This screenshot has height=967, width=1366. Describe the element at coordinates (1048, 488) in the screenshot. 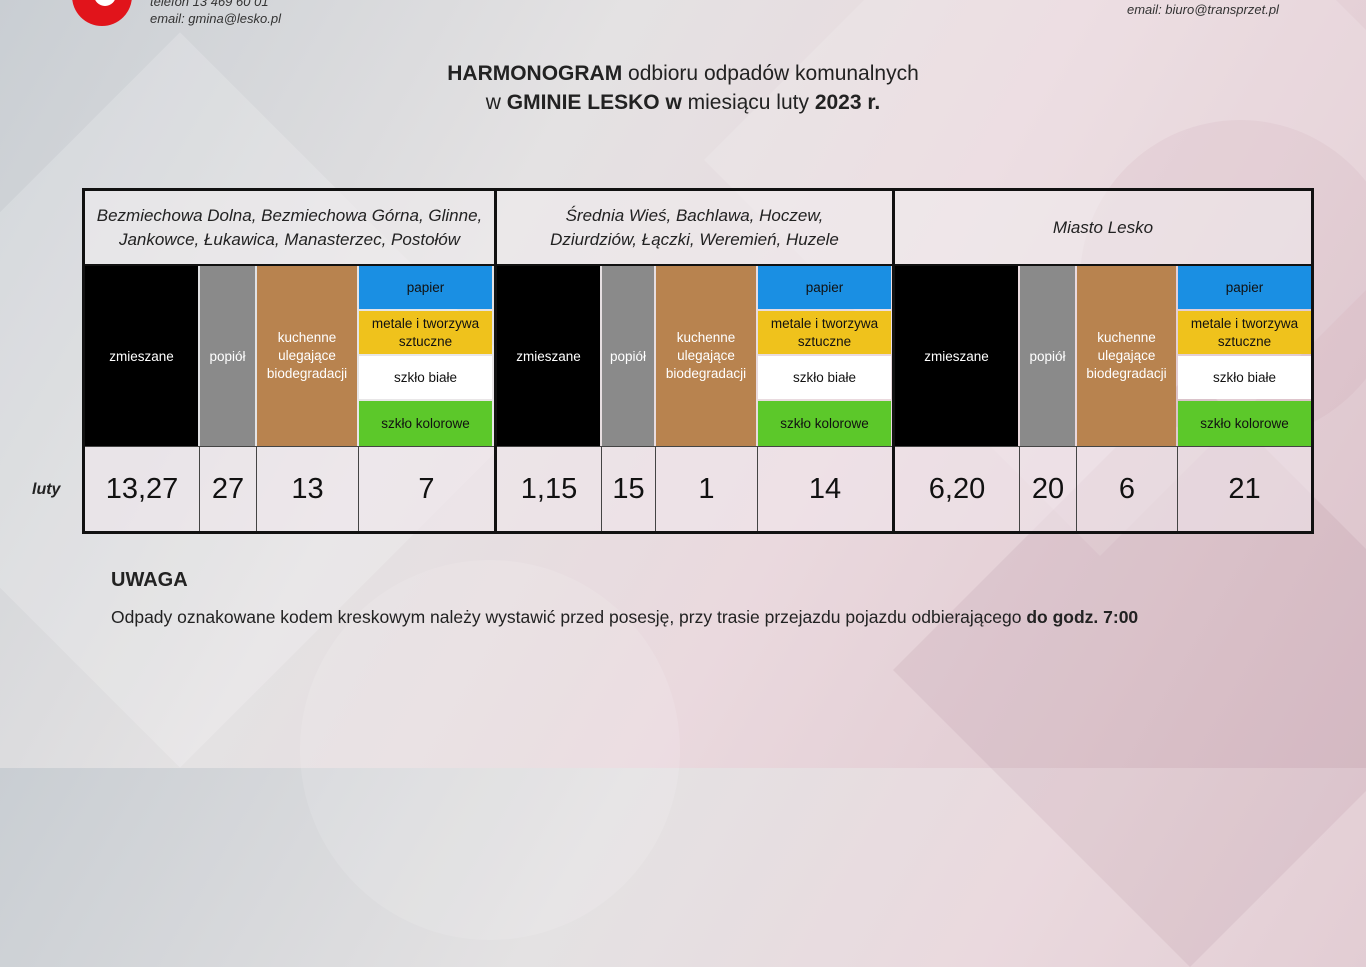

I see `date-popiol-3: 20` at that location.